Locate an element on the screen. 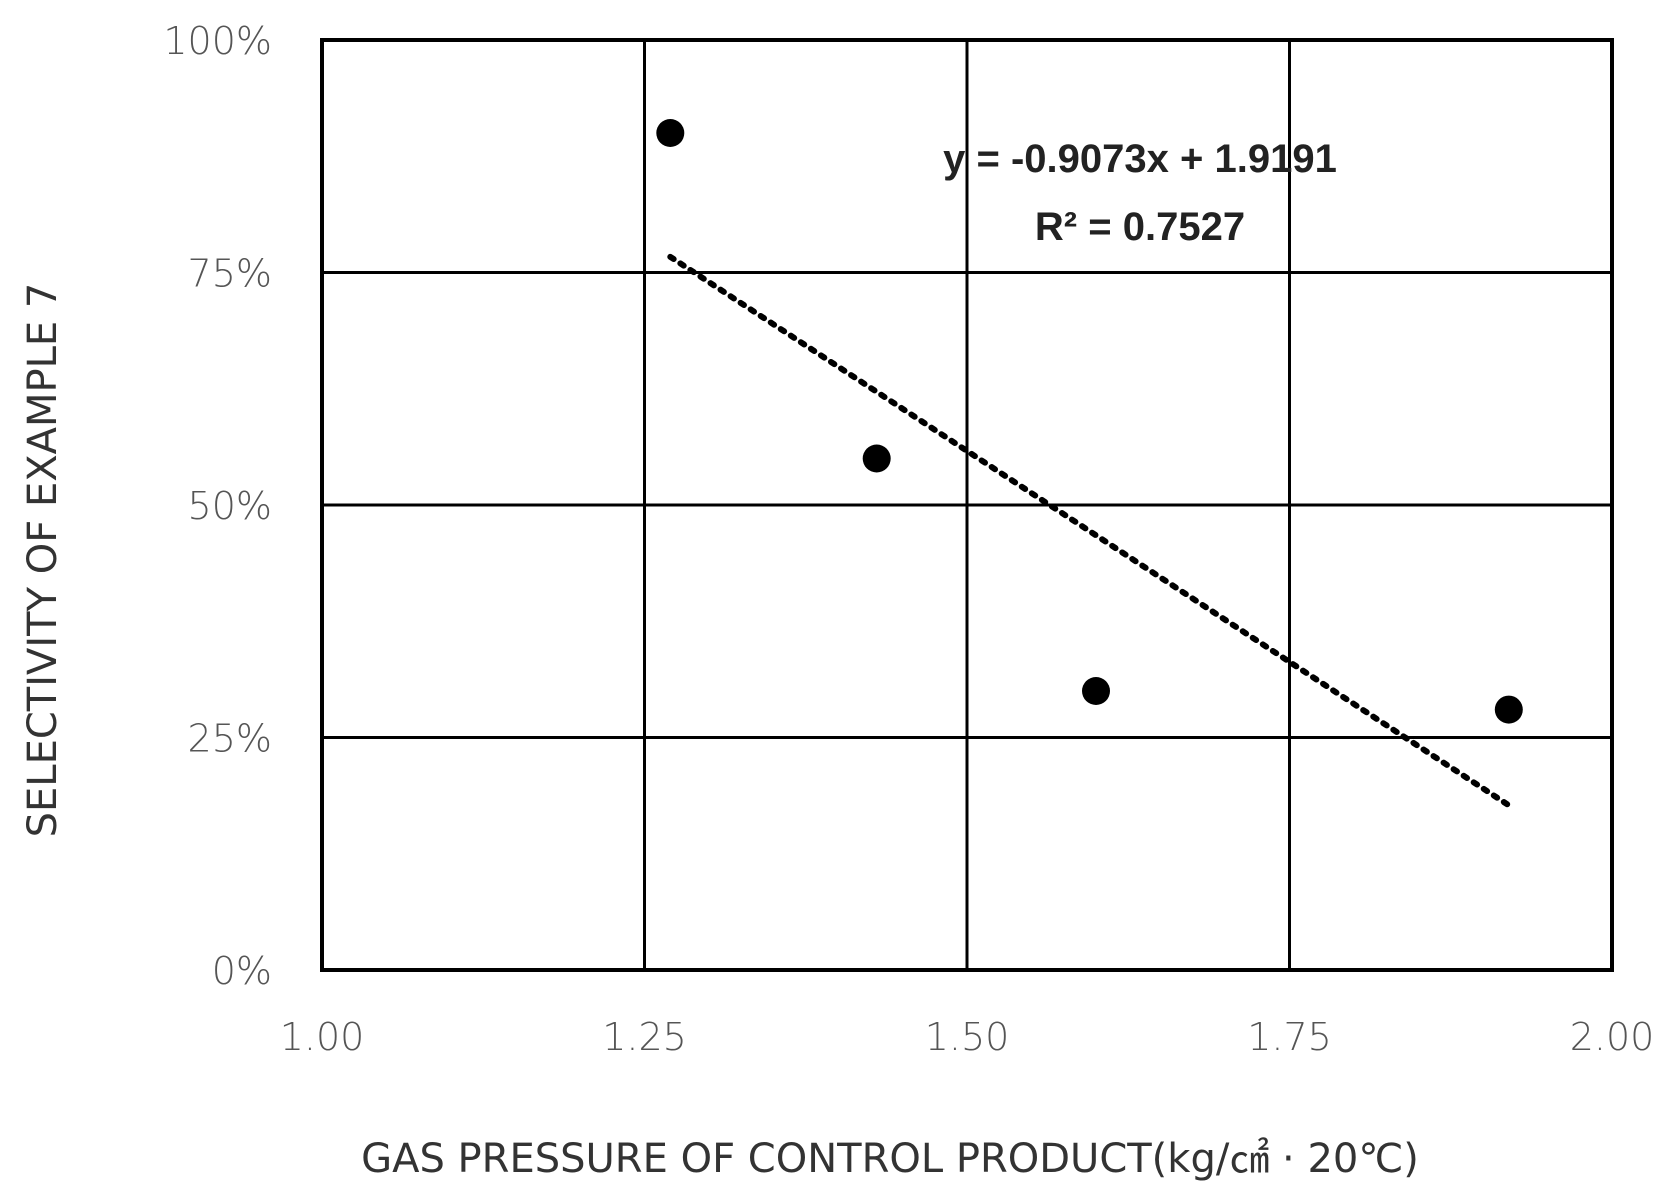  x-tick-label: 1.50 is located at coordinates (967, 1037).